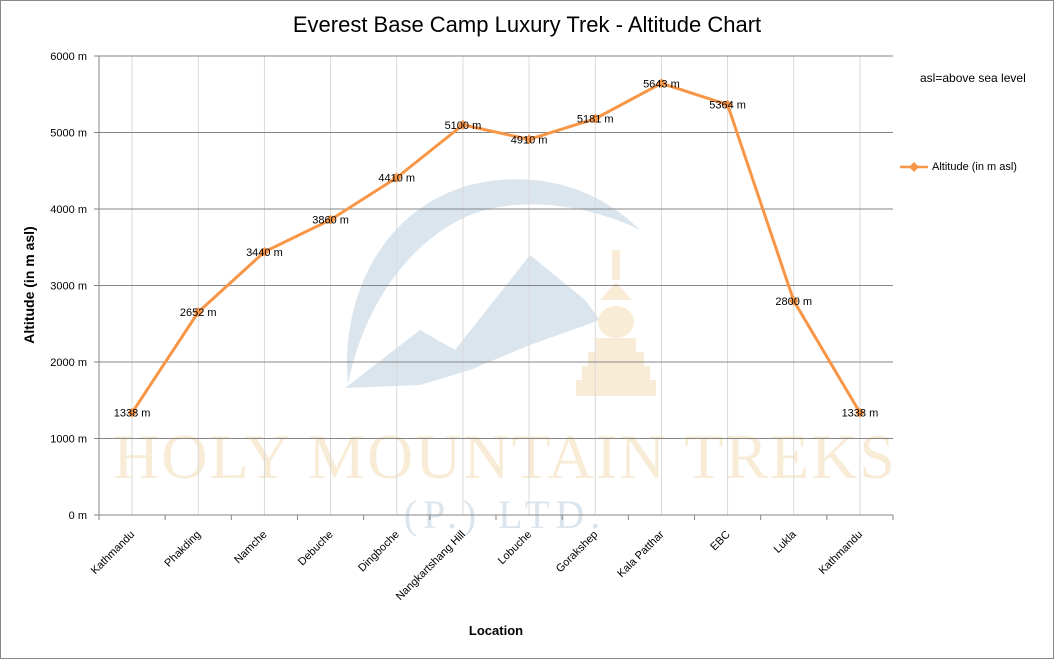  What do you see at coordinates (68, 134) in the screenshot?
I see `y-tick-label: 5000 m` at bounding box center [68, 134].